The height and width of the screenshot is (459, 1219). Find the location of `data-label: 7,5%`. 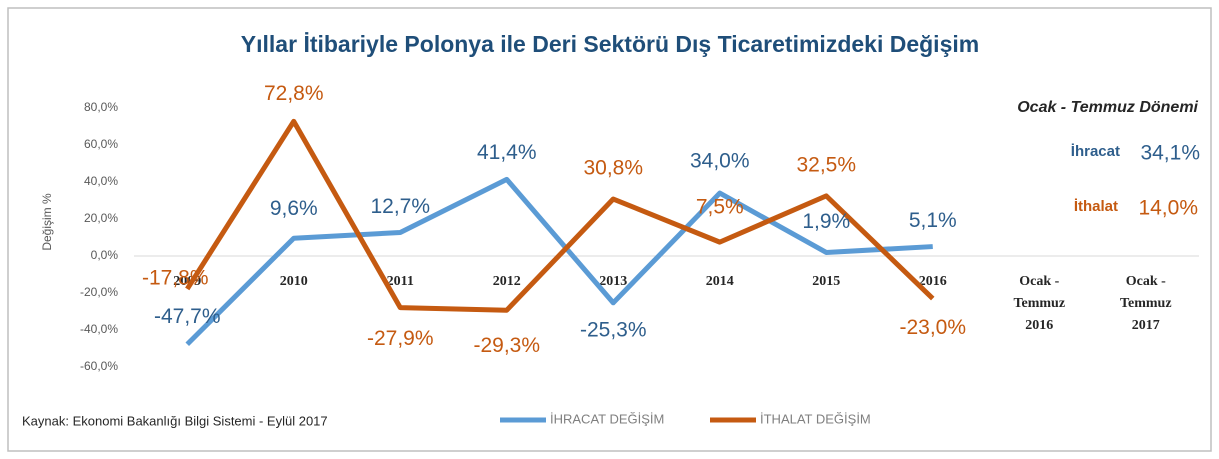

data-label: 7,5% is located at coordinates (720, 207).